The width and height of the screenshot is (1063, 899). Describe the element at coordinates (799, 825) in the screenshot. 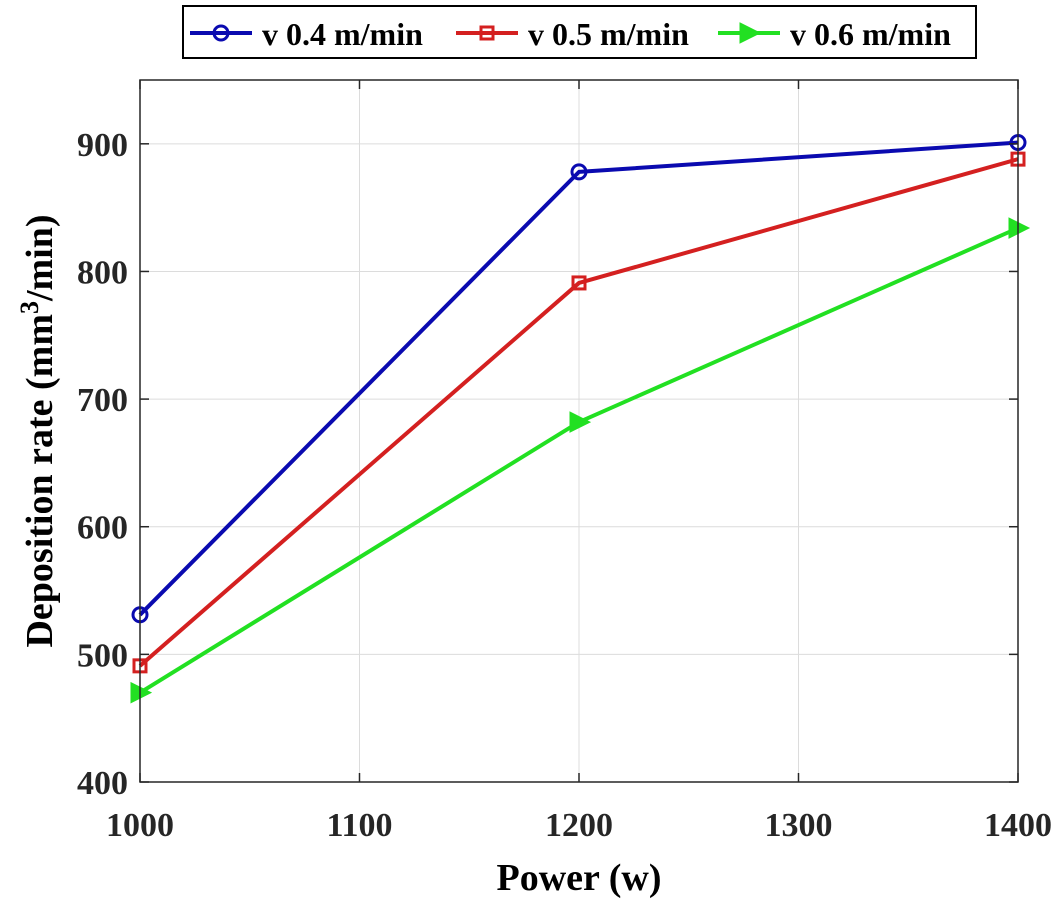

I see `x-tick-label: 1300` at that location.